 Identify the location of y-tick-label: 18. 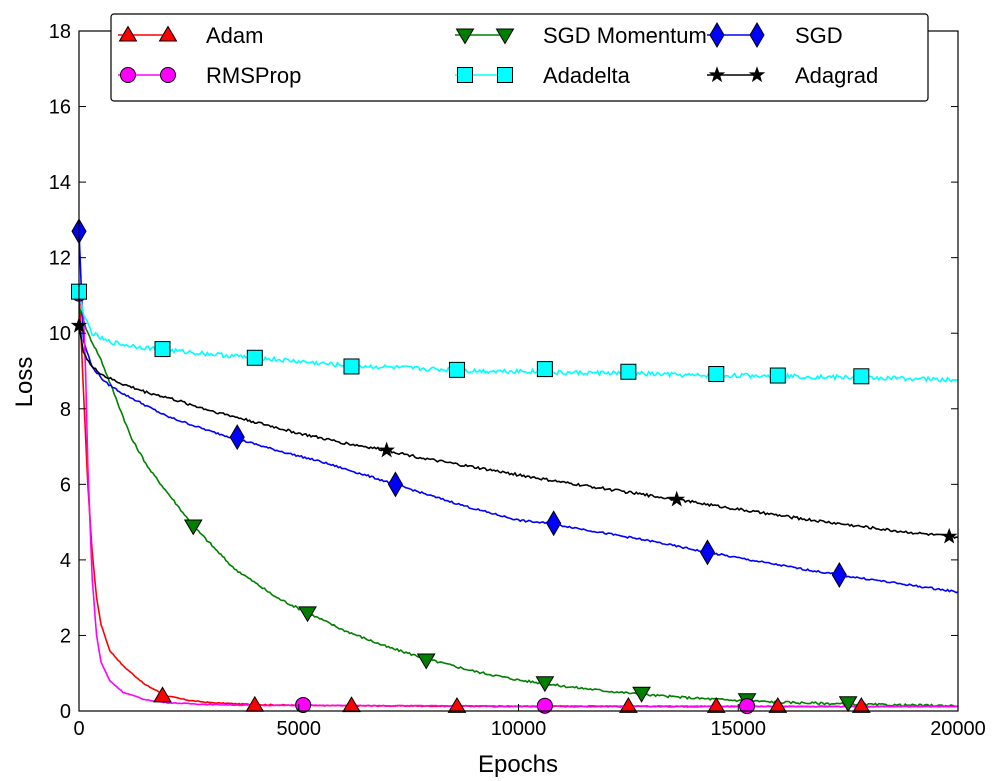
(60, 32).